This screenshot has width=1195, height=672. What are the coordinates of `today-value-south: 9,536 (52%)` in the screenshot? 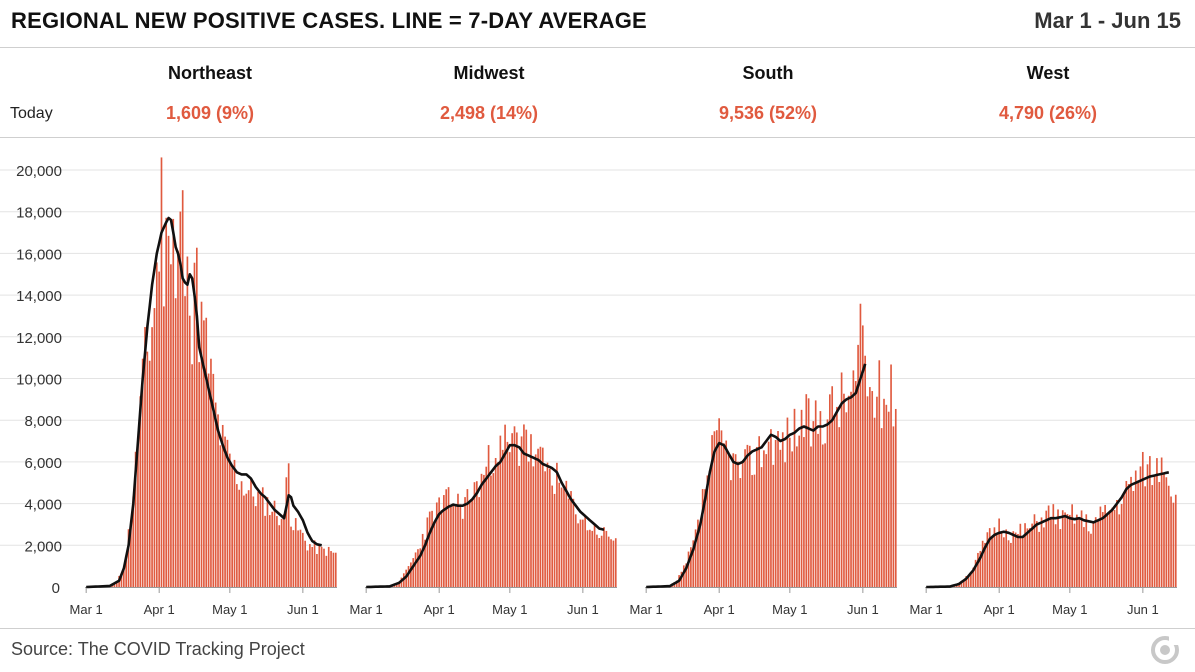 It's located at (768, 113).